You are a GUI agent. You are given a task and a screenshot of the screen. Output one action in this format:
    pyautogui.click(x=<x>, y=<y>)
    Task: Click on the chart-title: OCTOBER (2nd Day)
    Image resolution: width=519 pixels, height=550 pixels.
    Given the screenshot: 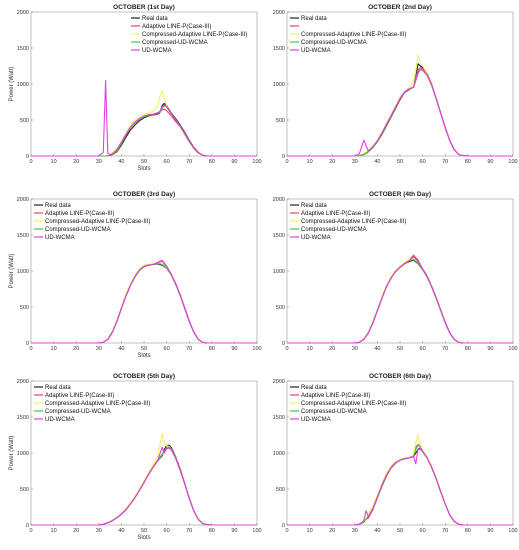 What is the action you would take?
    pyautogui.click(x=400, y=7)
    